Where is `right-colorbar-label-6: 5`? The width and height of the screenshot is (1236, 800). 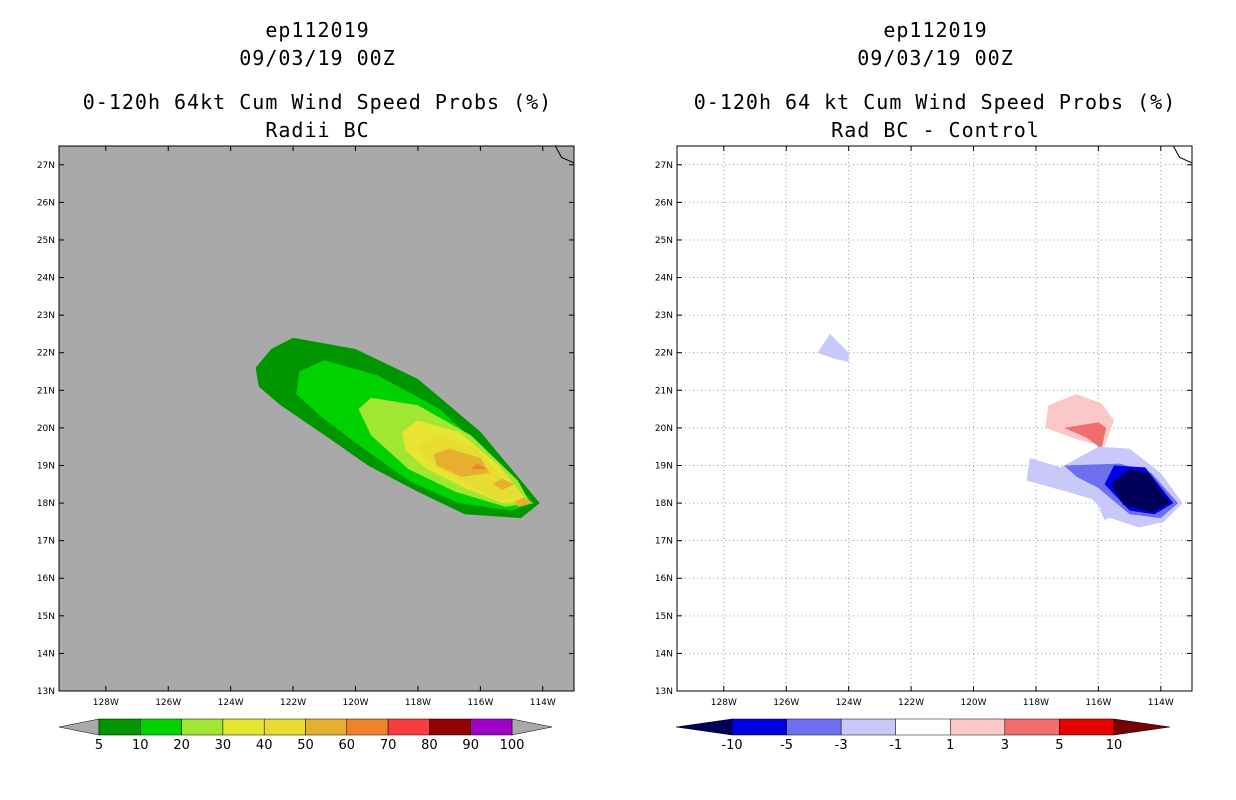
right-colorbar-label-6: 5 is located at coordinates (1059, 745).